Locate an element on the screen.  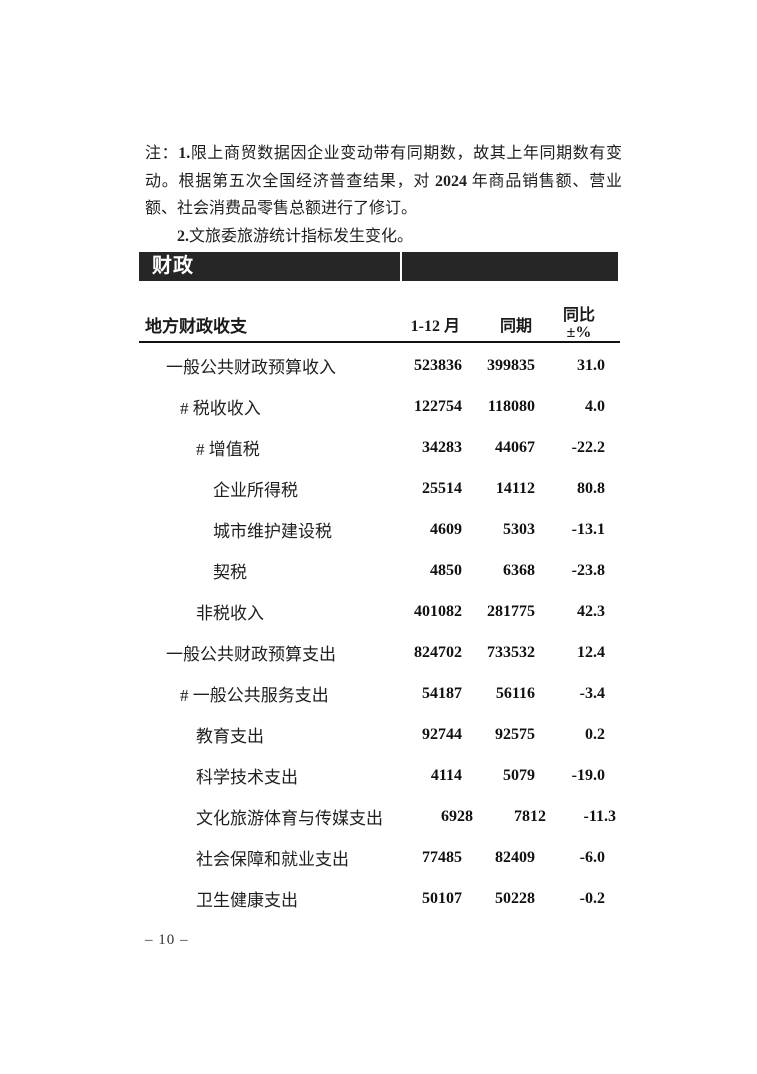
row-current-value: 6928 is located at coordinates (457, 816).